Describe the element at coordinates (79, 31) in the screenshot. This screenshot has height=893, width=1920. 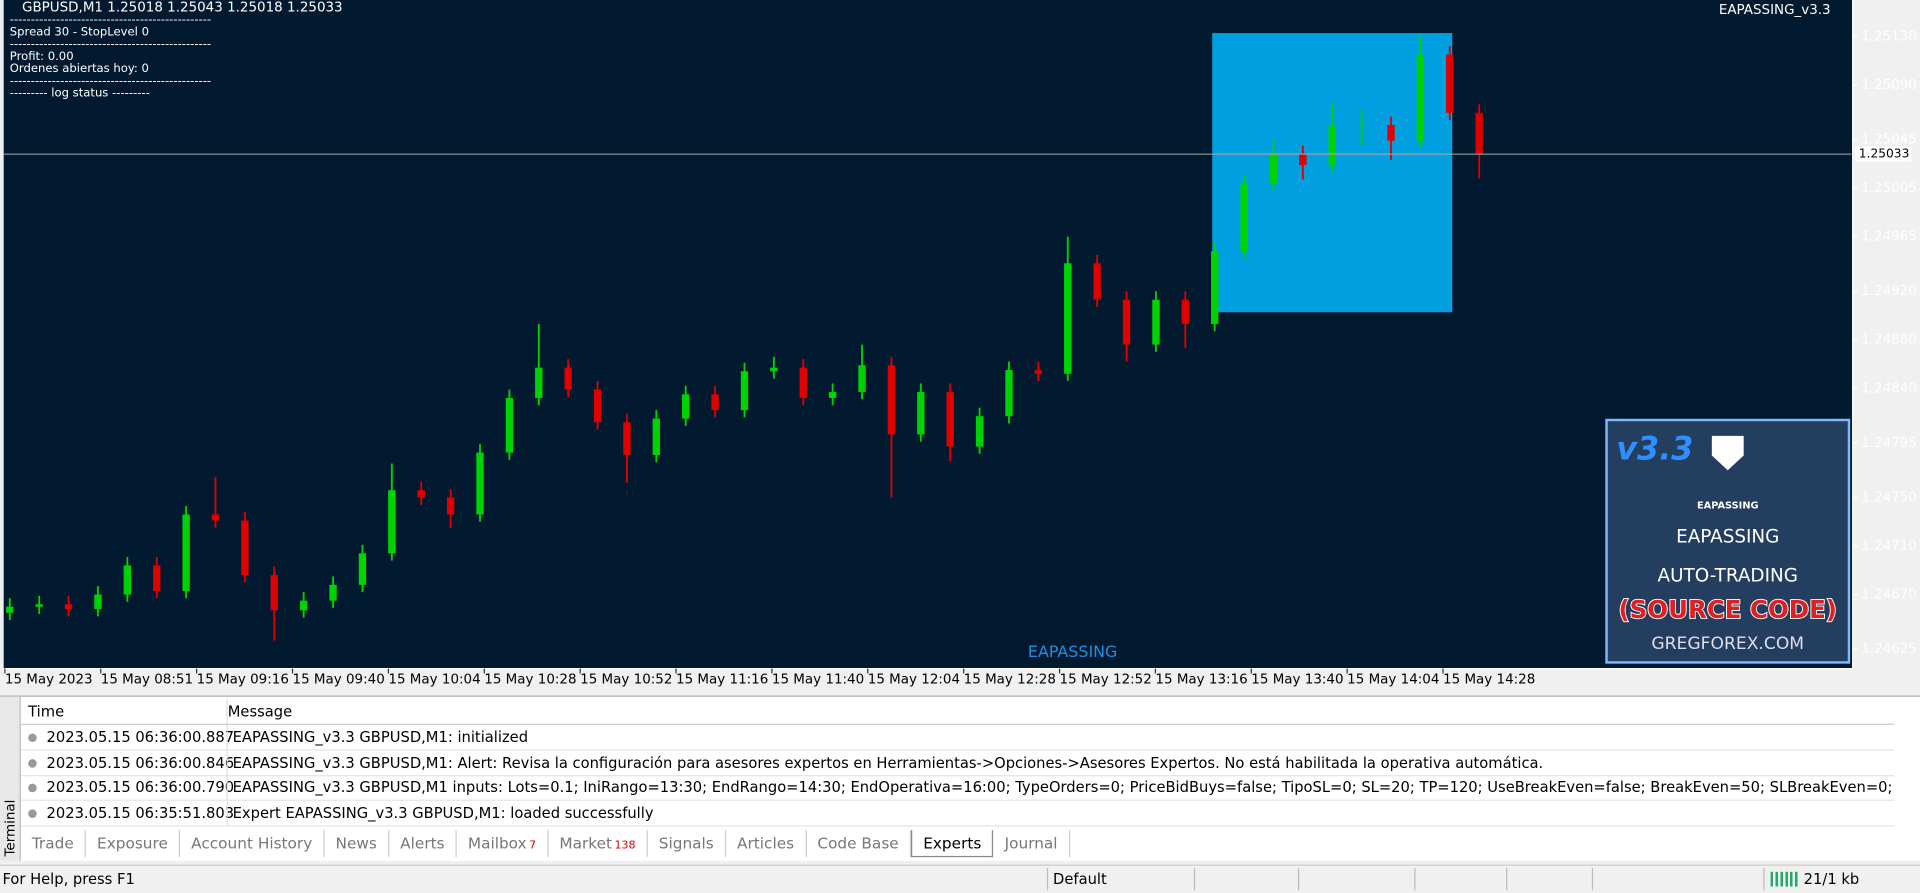
I see `comment-line: Spread 30 - StopLevel 0` at that location.